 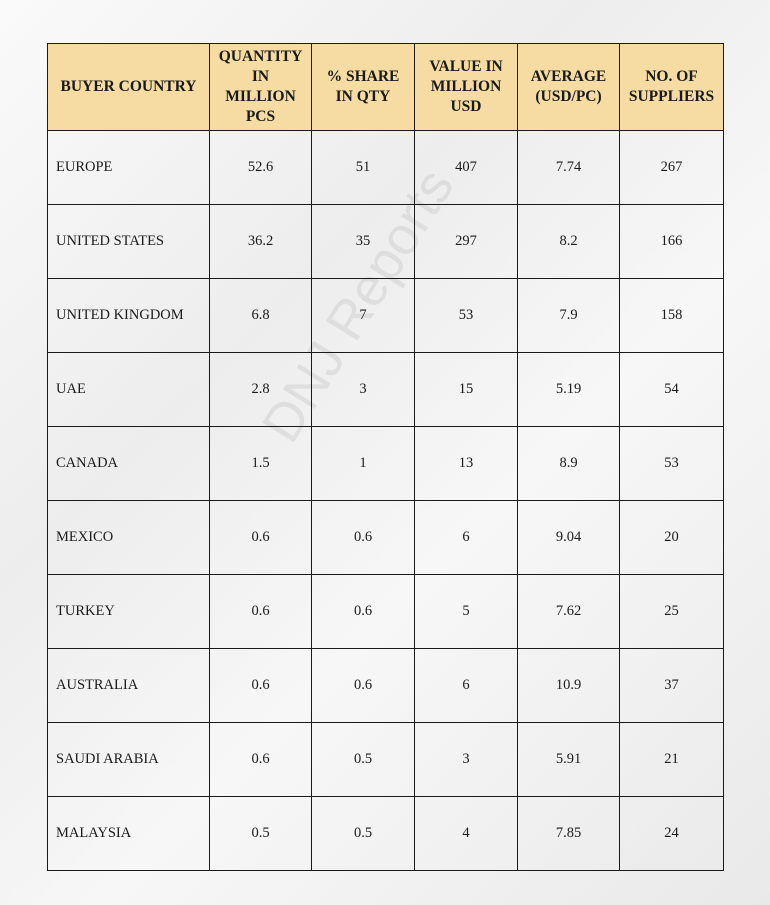 I want to click on country-cell: SAUDI ARABIA, so click(x=128, y=759).